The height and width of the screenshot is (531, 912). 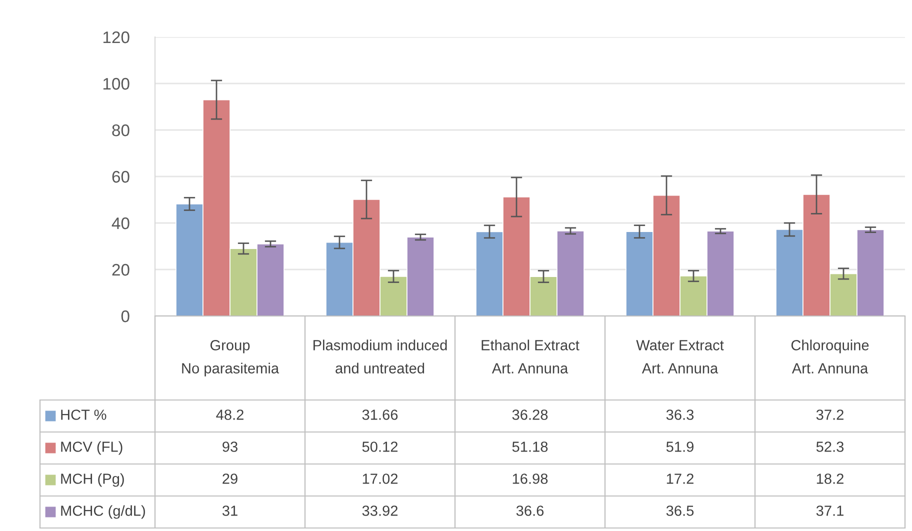 I want to click on data-label: 50.12, so click(x=380, y=447).